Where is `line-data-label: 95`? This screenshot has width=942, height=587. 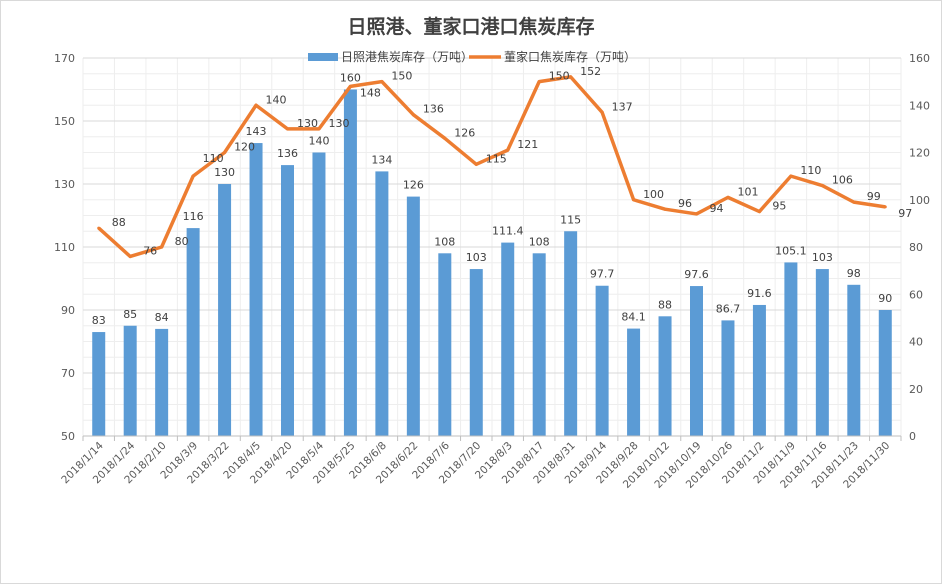
line-data-label: 95 is located at coordinates (779, 206).